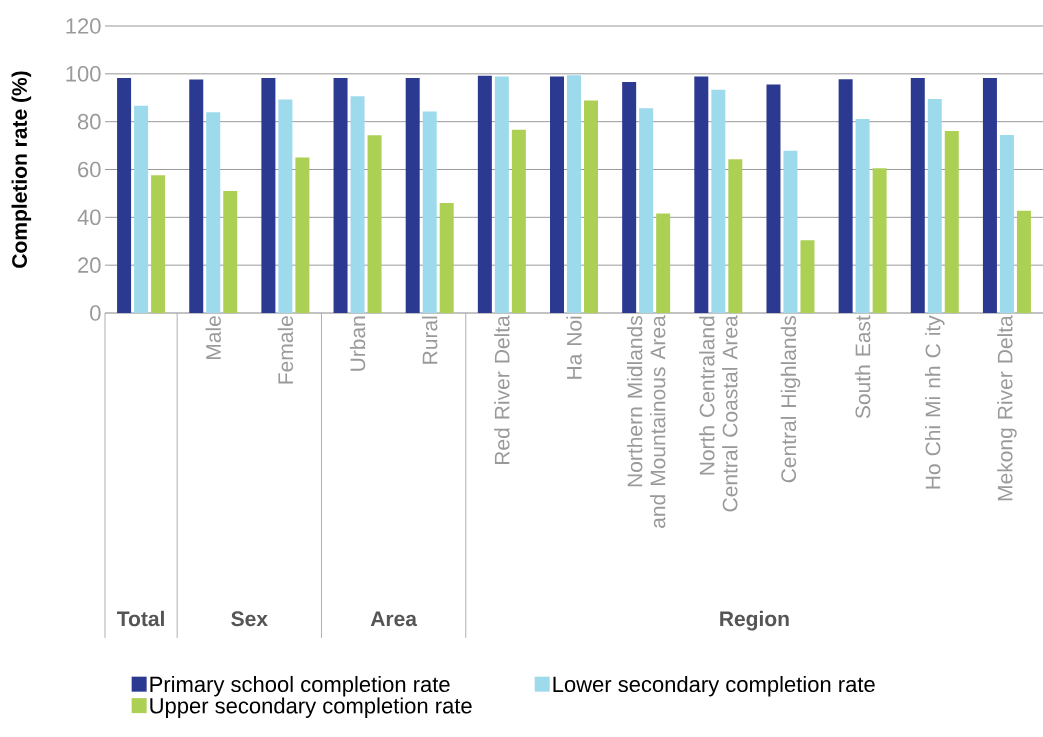 This screenshot has height=737, width=1043. What do you see at coordinates (357, 343) in the screenshot?
I see `x-tick-label: Urban` at bounding box center [357, 343].